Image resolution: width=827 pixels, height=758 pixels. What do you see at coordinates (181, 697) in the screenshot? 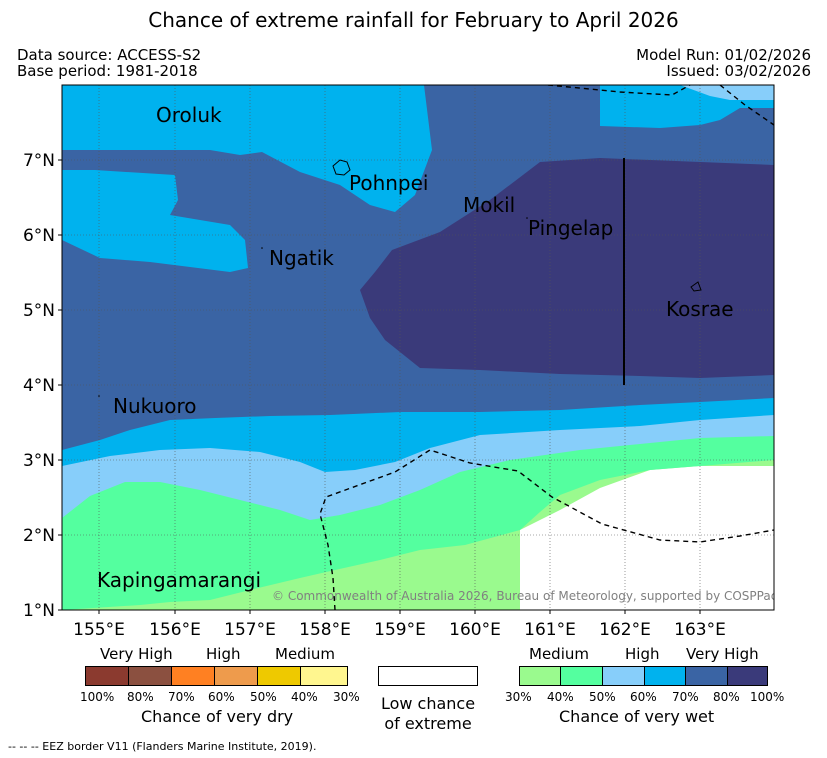
I see `dry-tick: 70%` at bounding box center [181, 697].